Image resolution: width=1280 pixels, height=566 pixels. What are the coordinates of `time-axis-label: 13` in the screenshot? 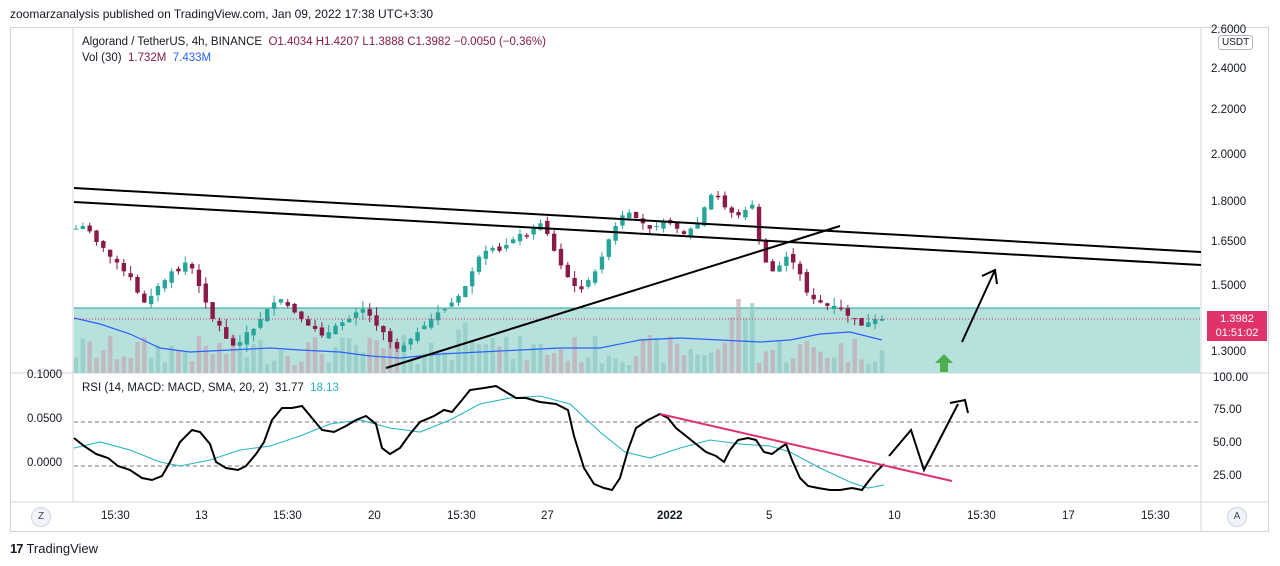 It's located at (201, 516).